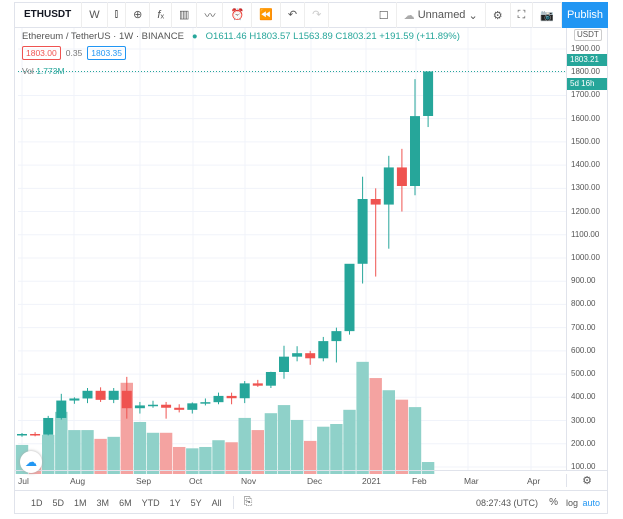 This screenshot has height=519, width=623. Describe the element at coordinates (28, 71) in the screenshot. I see `volume-label: Vol` at that location.